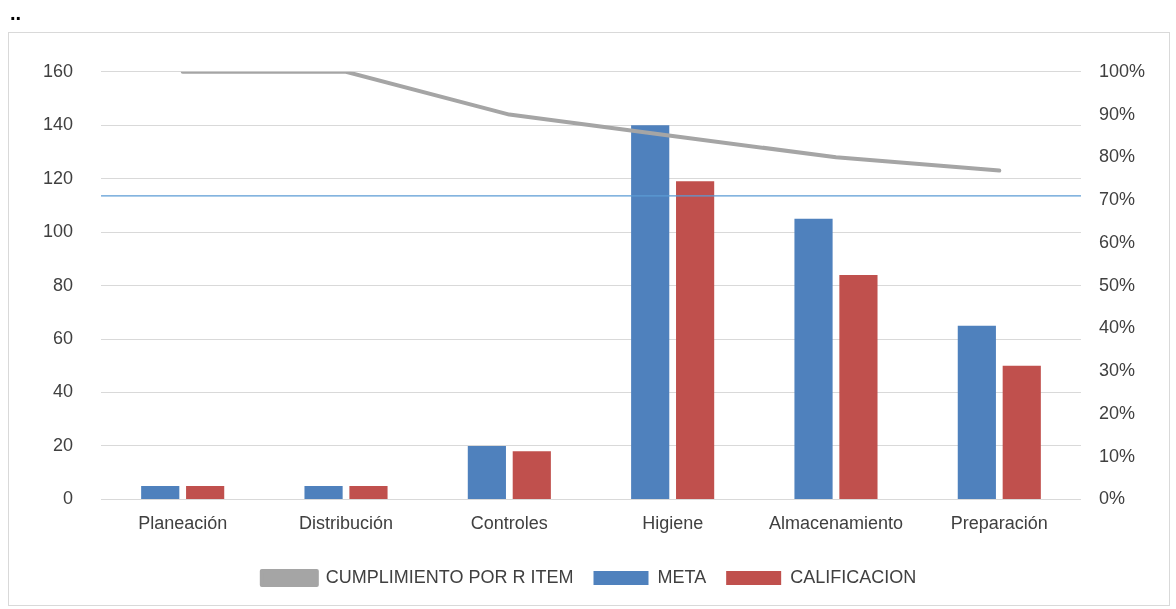 The width and height of the screenshot is (1176, 609). What do you see at coordinates (1116, 412) in the screenshot?
I see `y2-tick-label: 20%` at bounding box center [1116, 412].